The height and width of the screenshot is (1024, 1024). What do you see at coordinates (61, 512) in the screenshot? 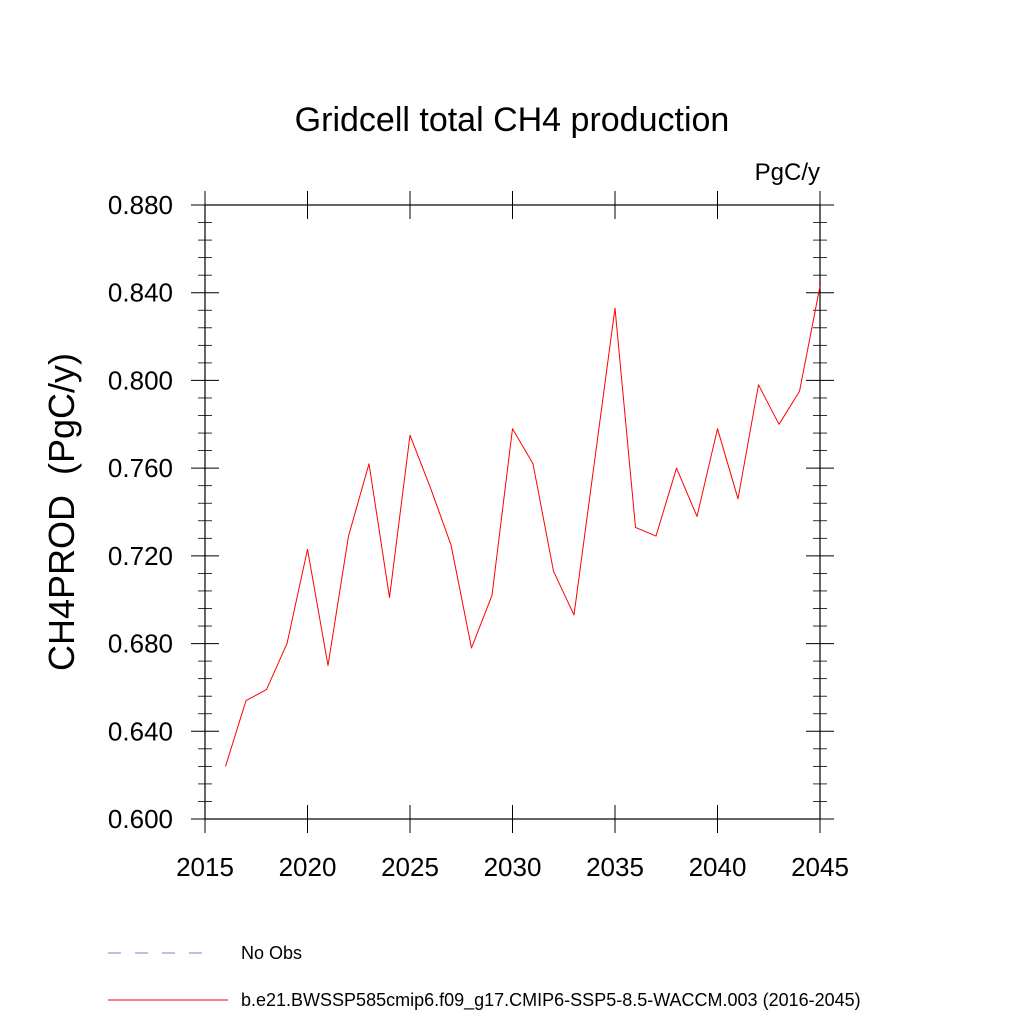
I see `y-axis-label: CH4PROD (PgC/y)` at bounding box center [61, 512].